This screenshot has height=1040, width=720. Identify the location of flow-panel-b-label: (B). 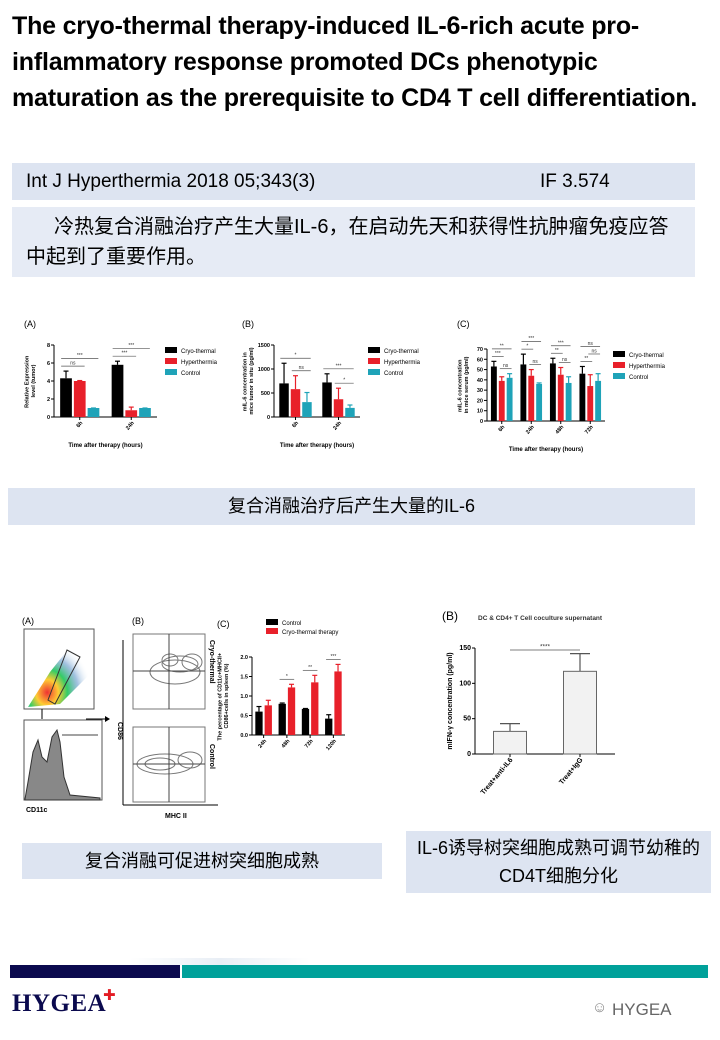
(138, 621).